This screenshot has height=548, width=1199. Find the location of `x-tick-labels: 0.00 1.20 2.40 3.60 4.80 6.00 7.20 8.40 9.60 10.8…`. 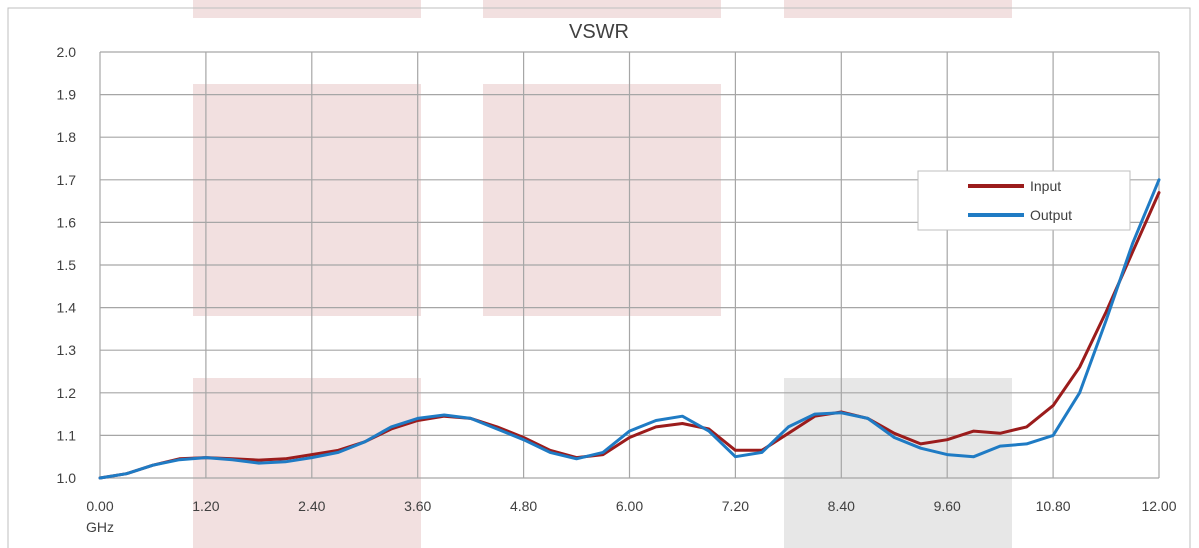

x-tick-labels: 0.00 1.20 2.40 3.60 4.80 6.00 7.20 8.40 9.60 10.8… is located at coordinates (631, 506).